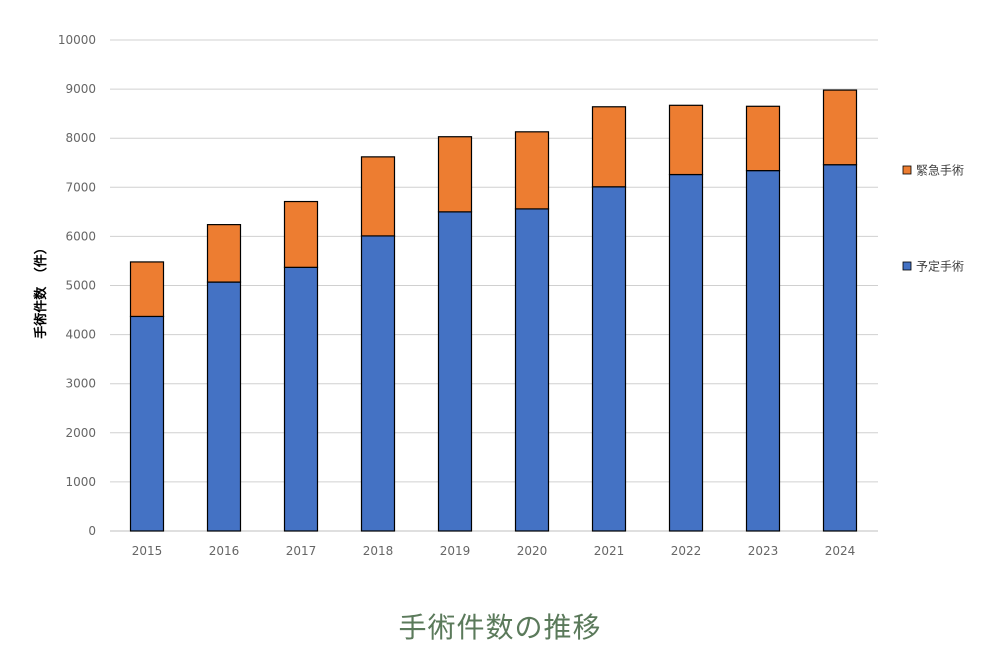 The image size is (1000, 666). Describe the element at coordinates (609, 551) in the screenshot. I see `x-tick-label: 2021` at that location.